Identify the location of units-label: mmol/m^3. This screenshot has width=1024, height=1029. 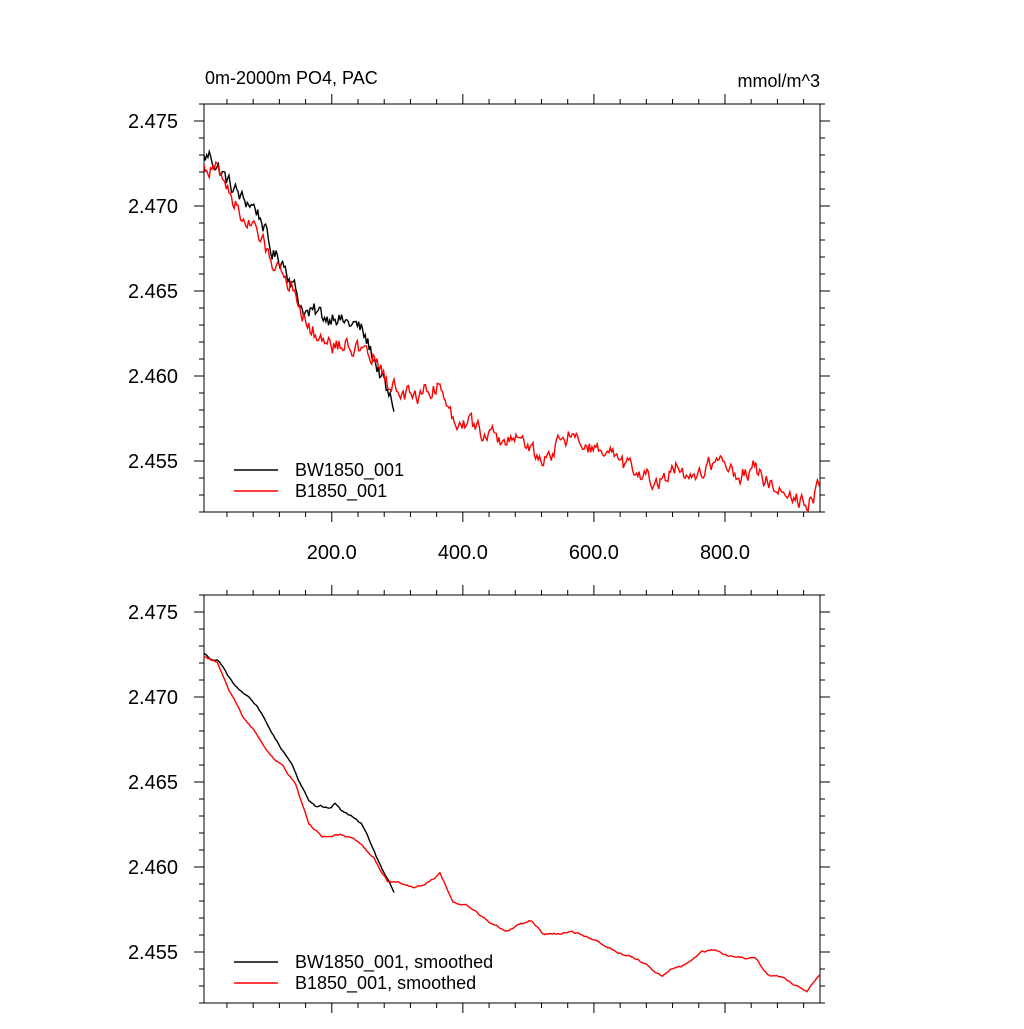
(779, 81).